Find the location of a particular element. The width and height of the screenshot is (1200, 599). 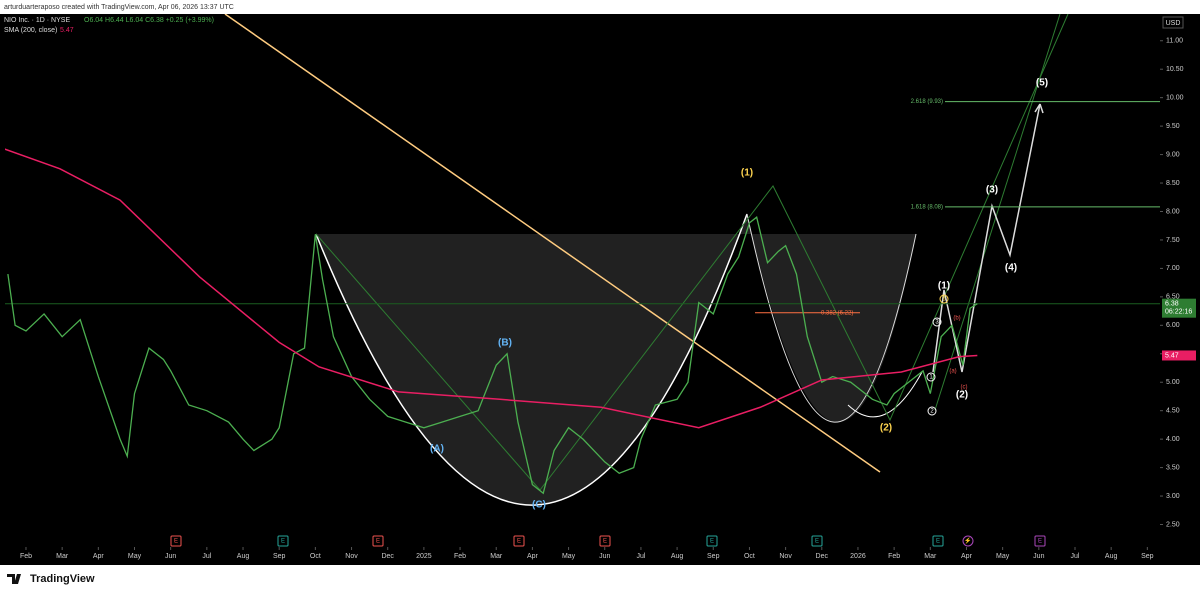

fib-label: 2.618 (9.93) is located at coordinates (927, 102).